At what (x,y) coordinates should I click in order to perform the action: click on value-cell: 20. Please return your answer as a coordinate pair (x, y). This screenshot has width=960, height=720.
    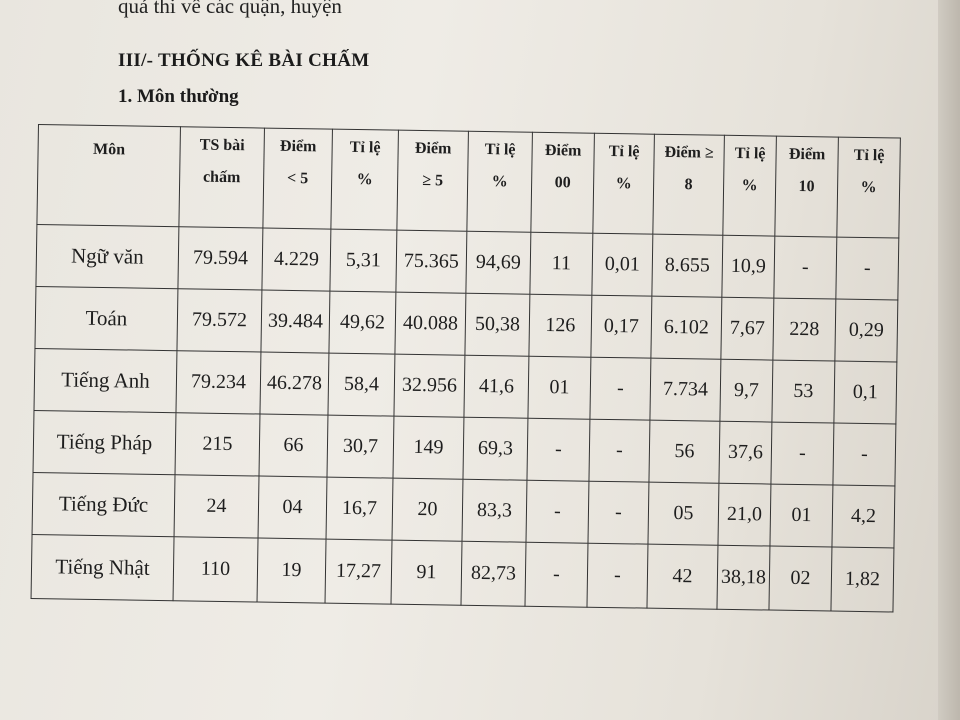
    Looking at the image, I should click on (427, 510).